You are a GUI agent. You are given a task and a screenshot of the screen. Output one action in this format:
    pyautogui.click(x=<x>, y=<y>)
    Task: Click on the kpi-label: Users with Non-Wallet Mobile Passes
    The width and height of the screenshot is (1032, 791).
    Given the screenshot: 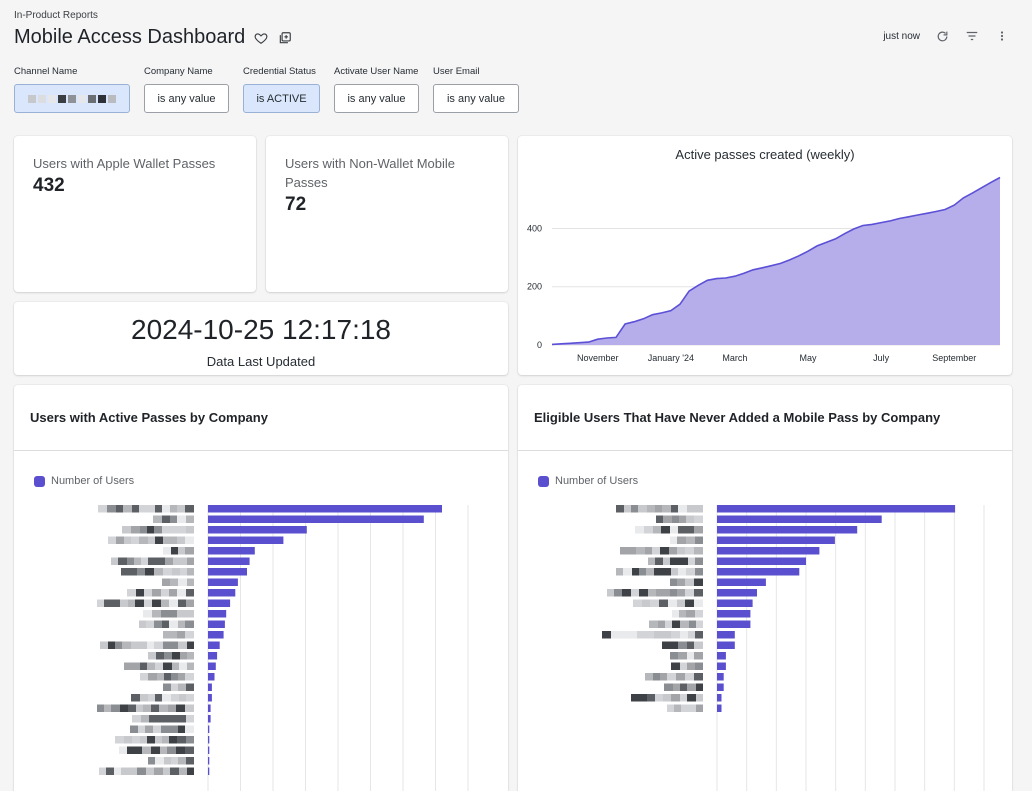 What is the action you would take?
    pyautogui.click(x=370, y=173)
    